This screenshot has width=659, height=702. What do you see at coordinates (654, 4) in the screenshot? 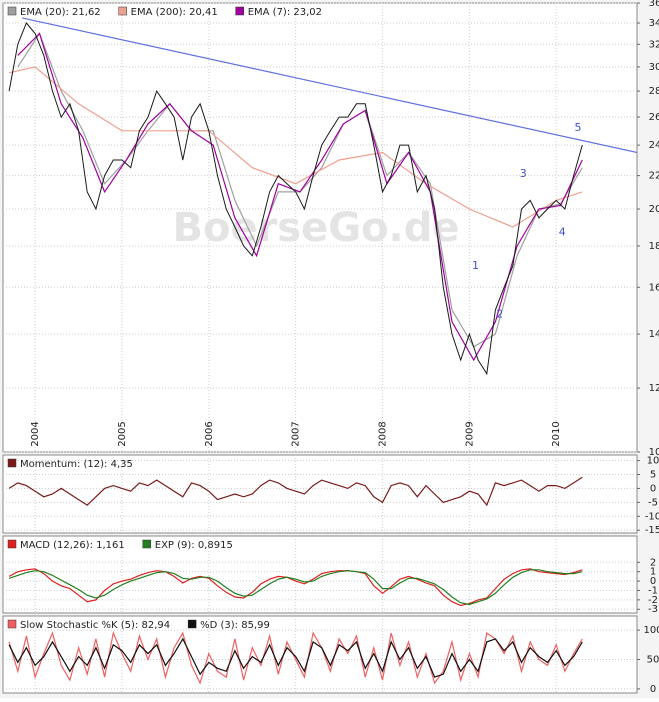
I see `y-tick-label: 36` at bounding box center [654, 4].